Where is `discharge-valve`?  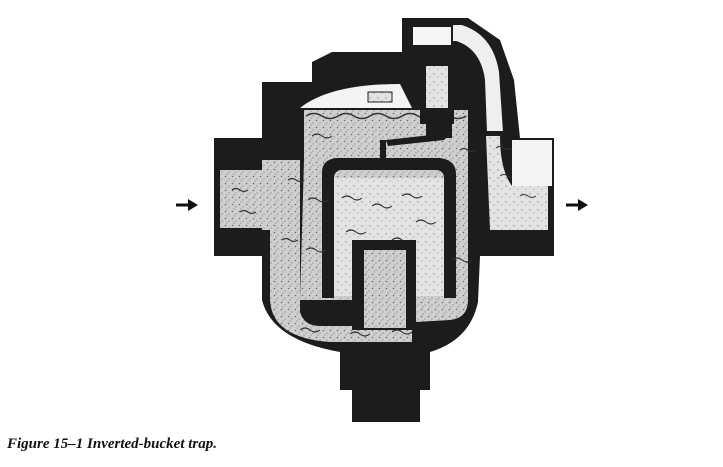 discharge-valve is located at coordinates (437, 93).